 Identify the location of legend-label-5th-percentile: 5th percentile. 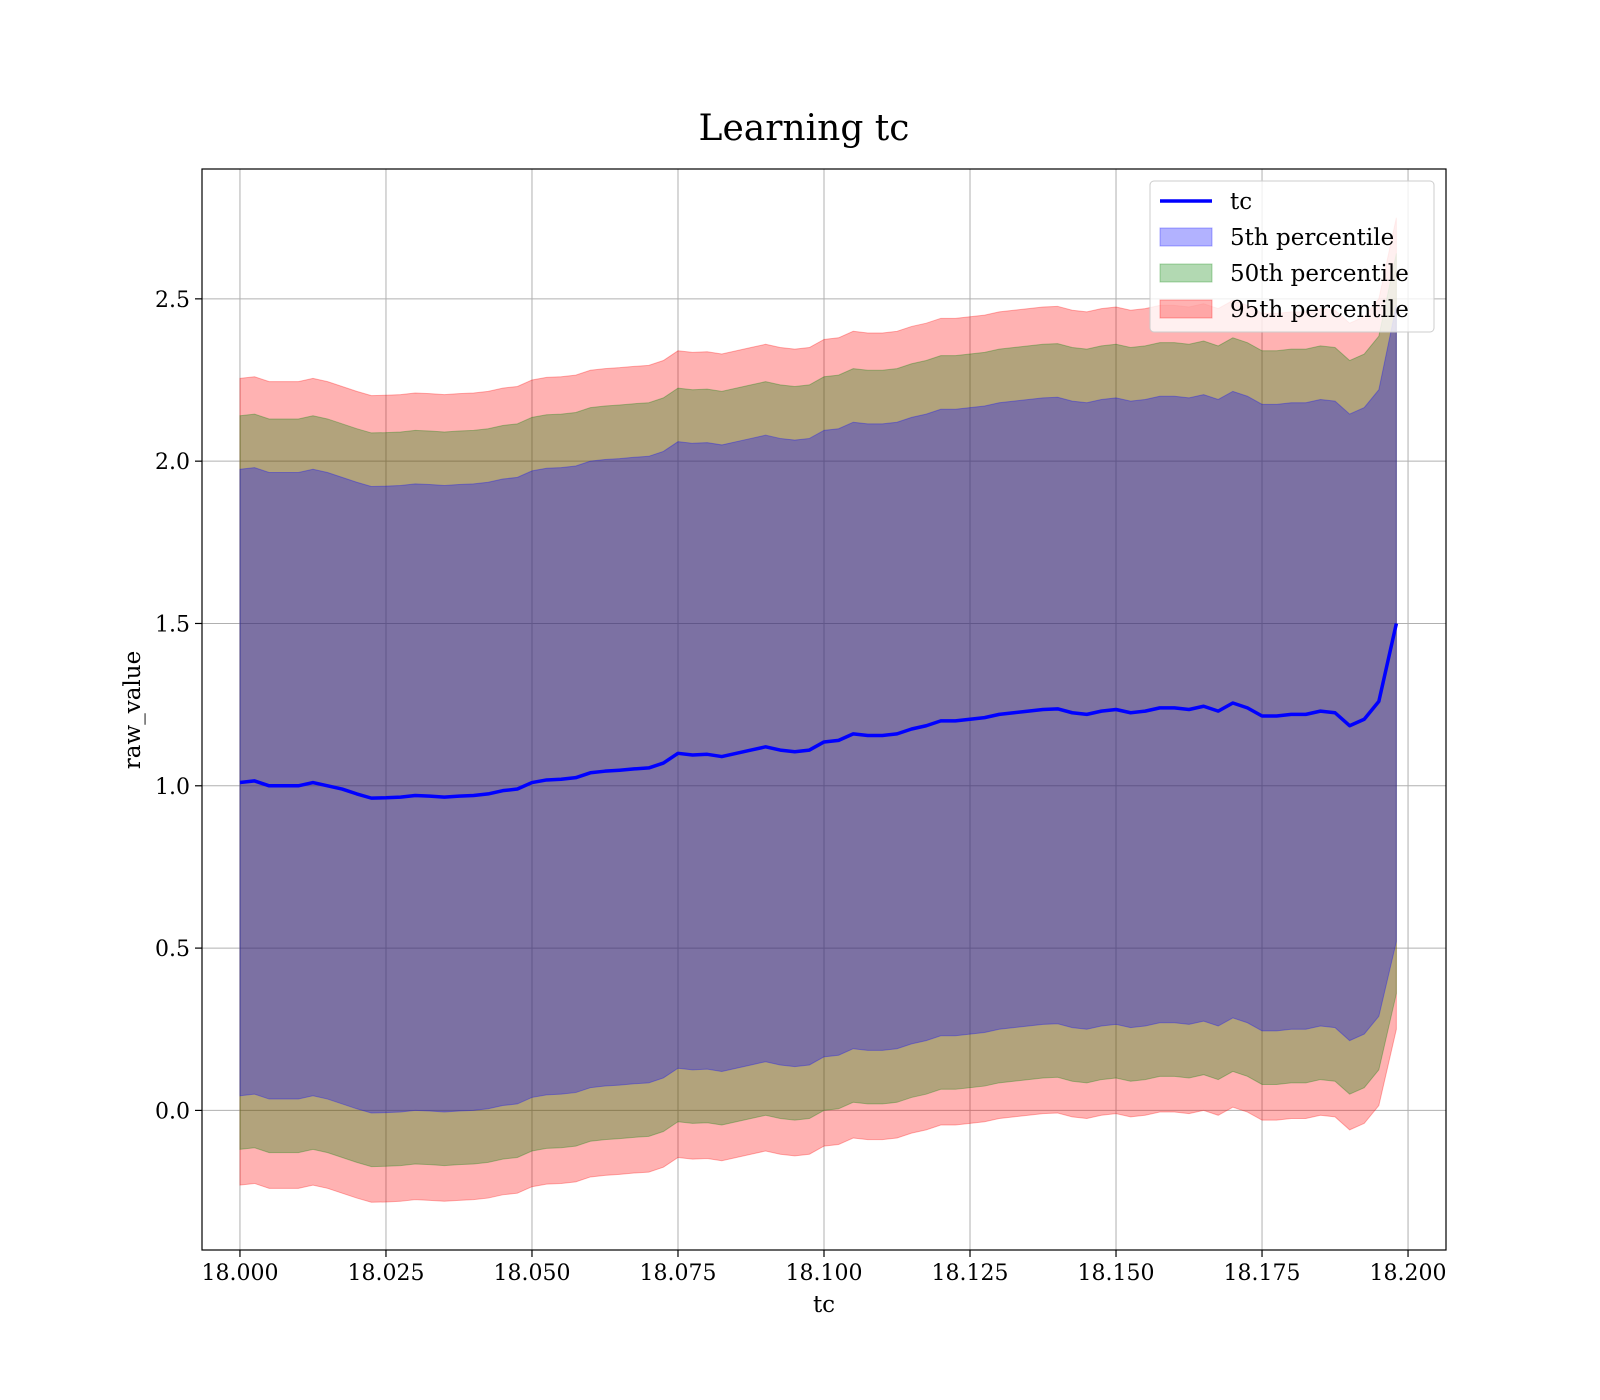
(1312, 238).